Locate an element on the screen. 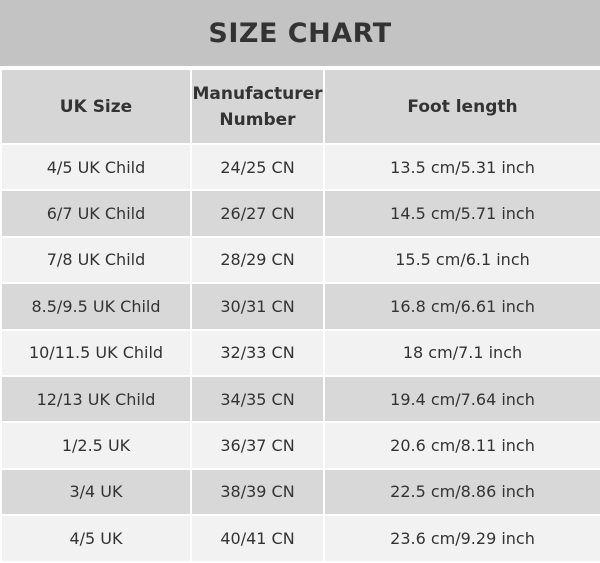 This screenshot has height=563, width=600. table-row: 4/5 UK Child 24/25 CN 13.5 cm/5.31 inch is located at coordinates (300, 167).